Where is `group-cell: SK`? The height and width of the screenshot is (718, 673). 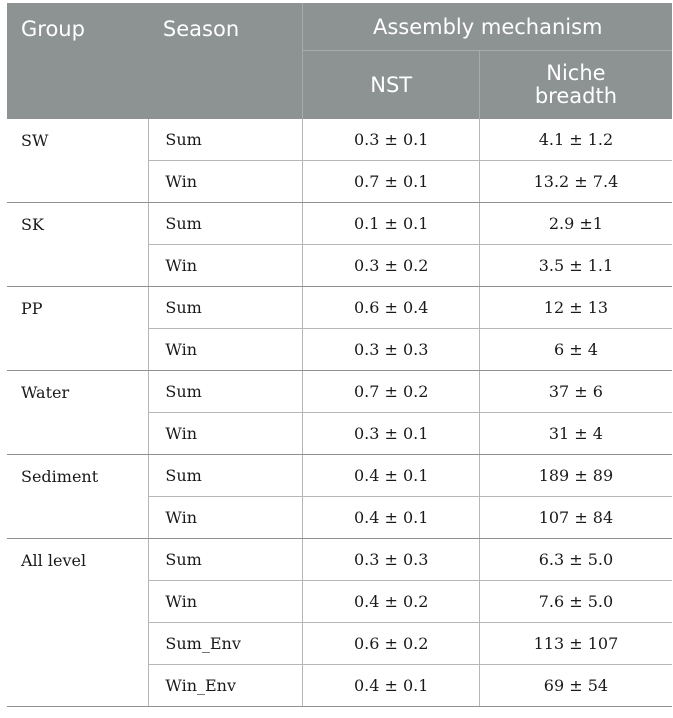
group-cell: SK is located at coordinates (78, 244).